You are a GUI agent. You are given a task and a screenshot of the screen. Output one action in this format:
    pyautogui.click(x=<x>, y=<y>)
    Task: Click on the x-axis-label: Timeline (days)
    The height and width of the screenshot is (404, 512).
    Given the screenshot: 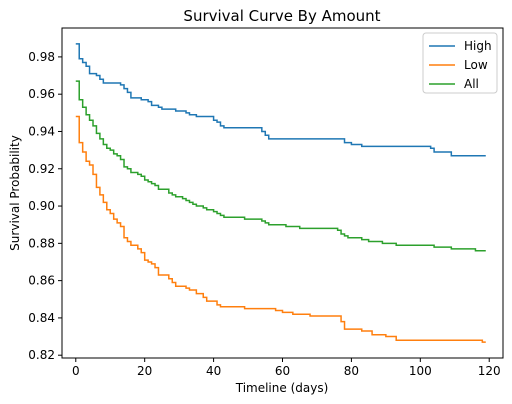 What is the action you would take?
    pyautogui.click(x=282, y=388)
    